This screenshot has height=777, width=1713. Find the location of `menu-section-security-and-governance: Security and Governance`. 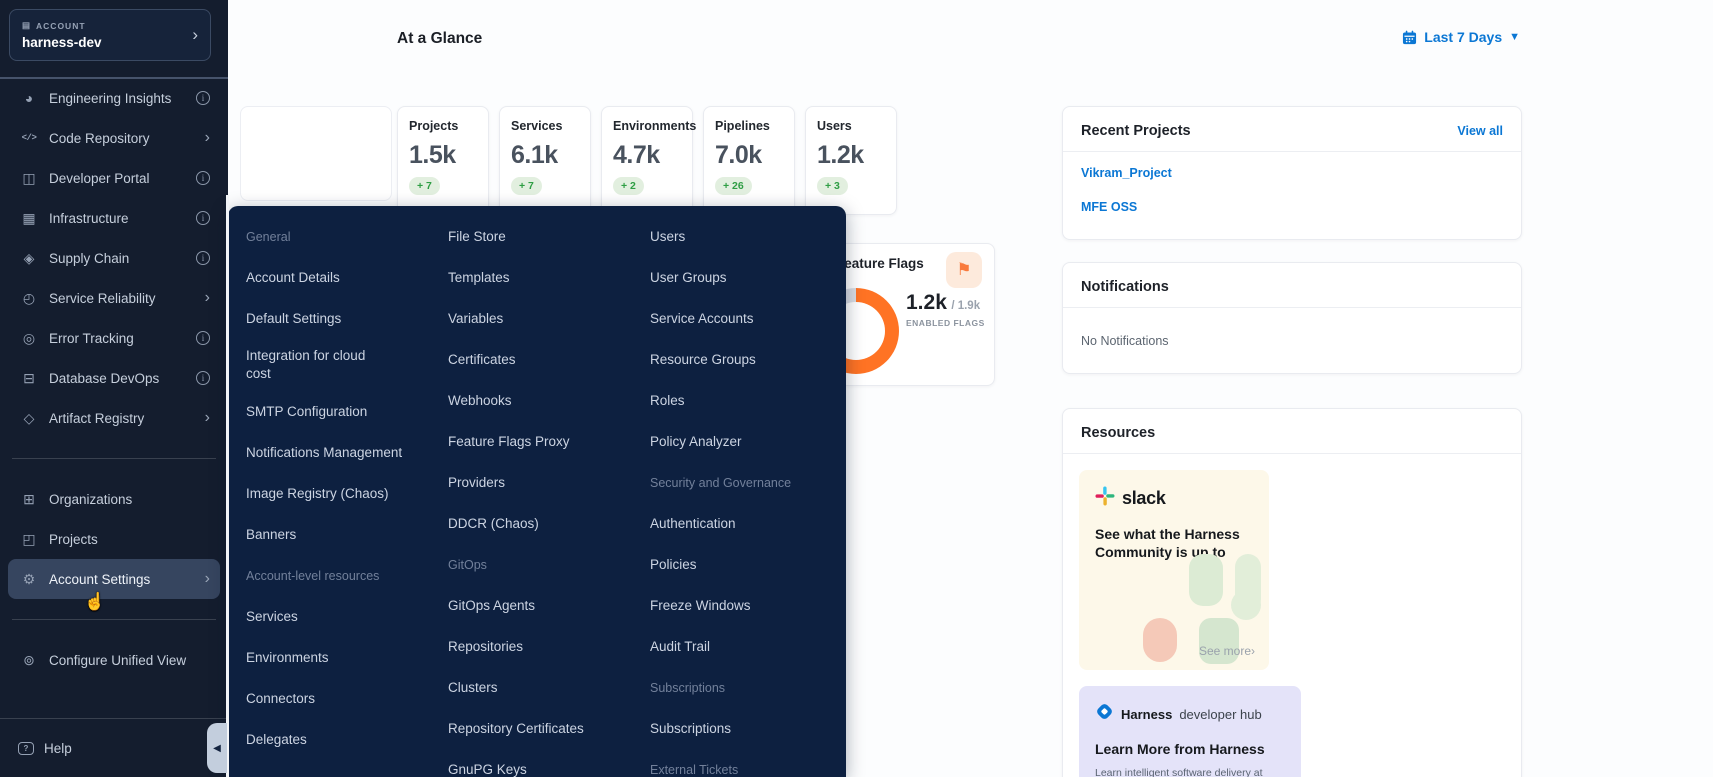

menu-section-security-and-governance: Security and Governance is located at coordinates (721, 482).